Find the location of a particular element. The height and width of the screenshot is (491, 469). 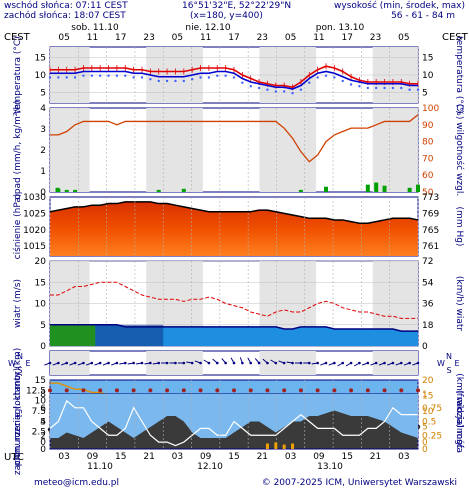

wind-ytick-right: 0 is located at coordinates (425, 347).